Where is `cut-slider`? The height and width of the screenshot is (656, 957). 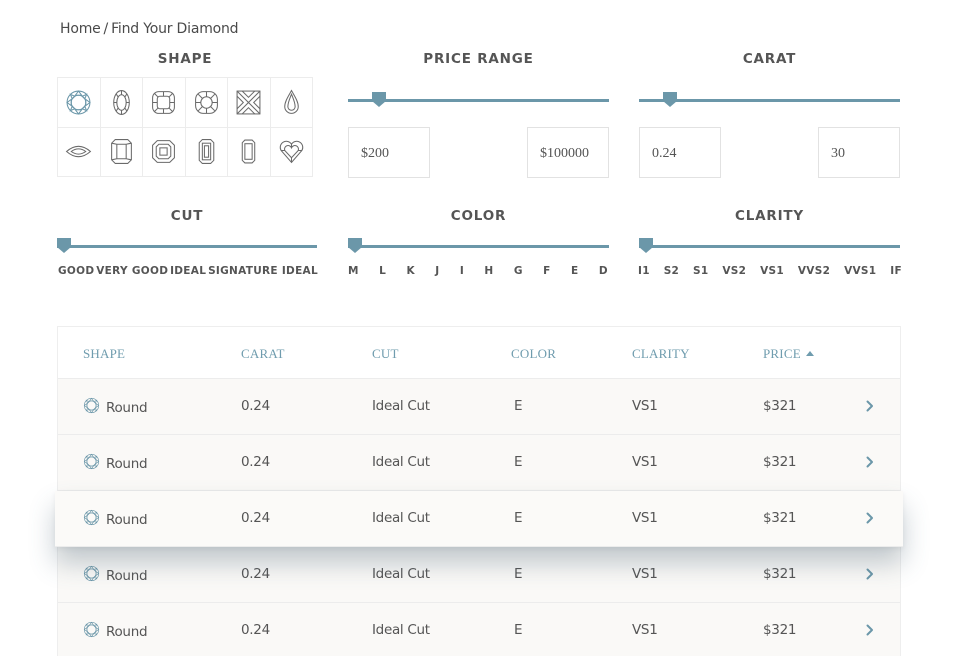
cut-slider is located at coordinates (187, 246).